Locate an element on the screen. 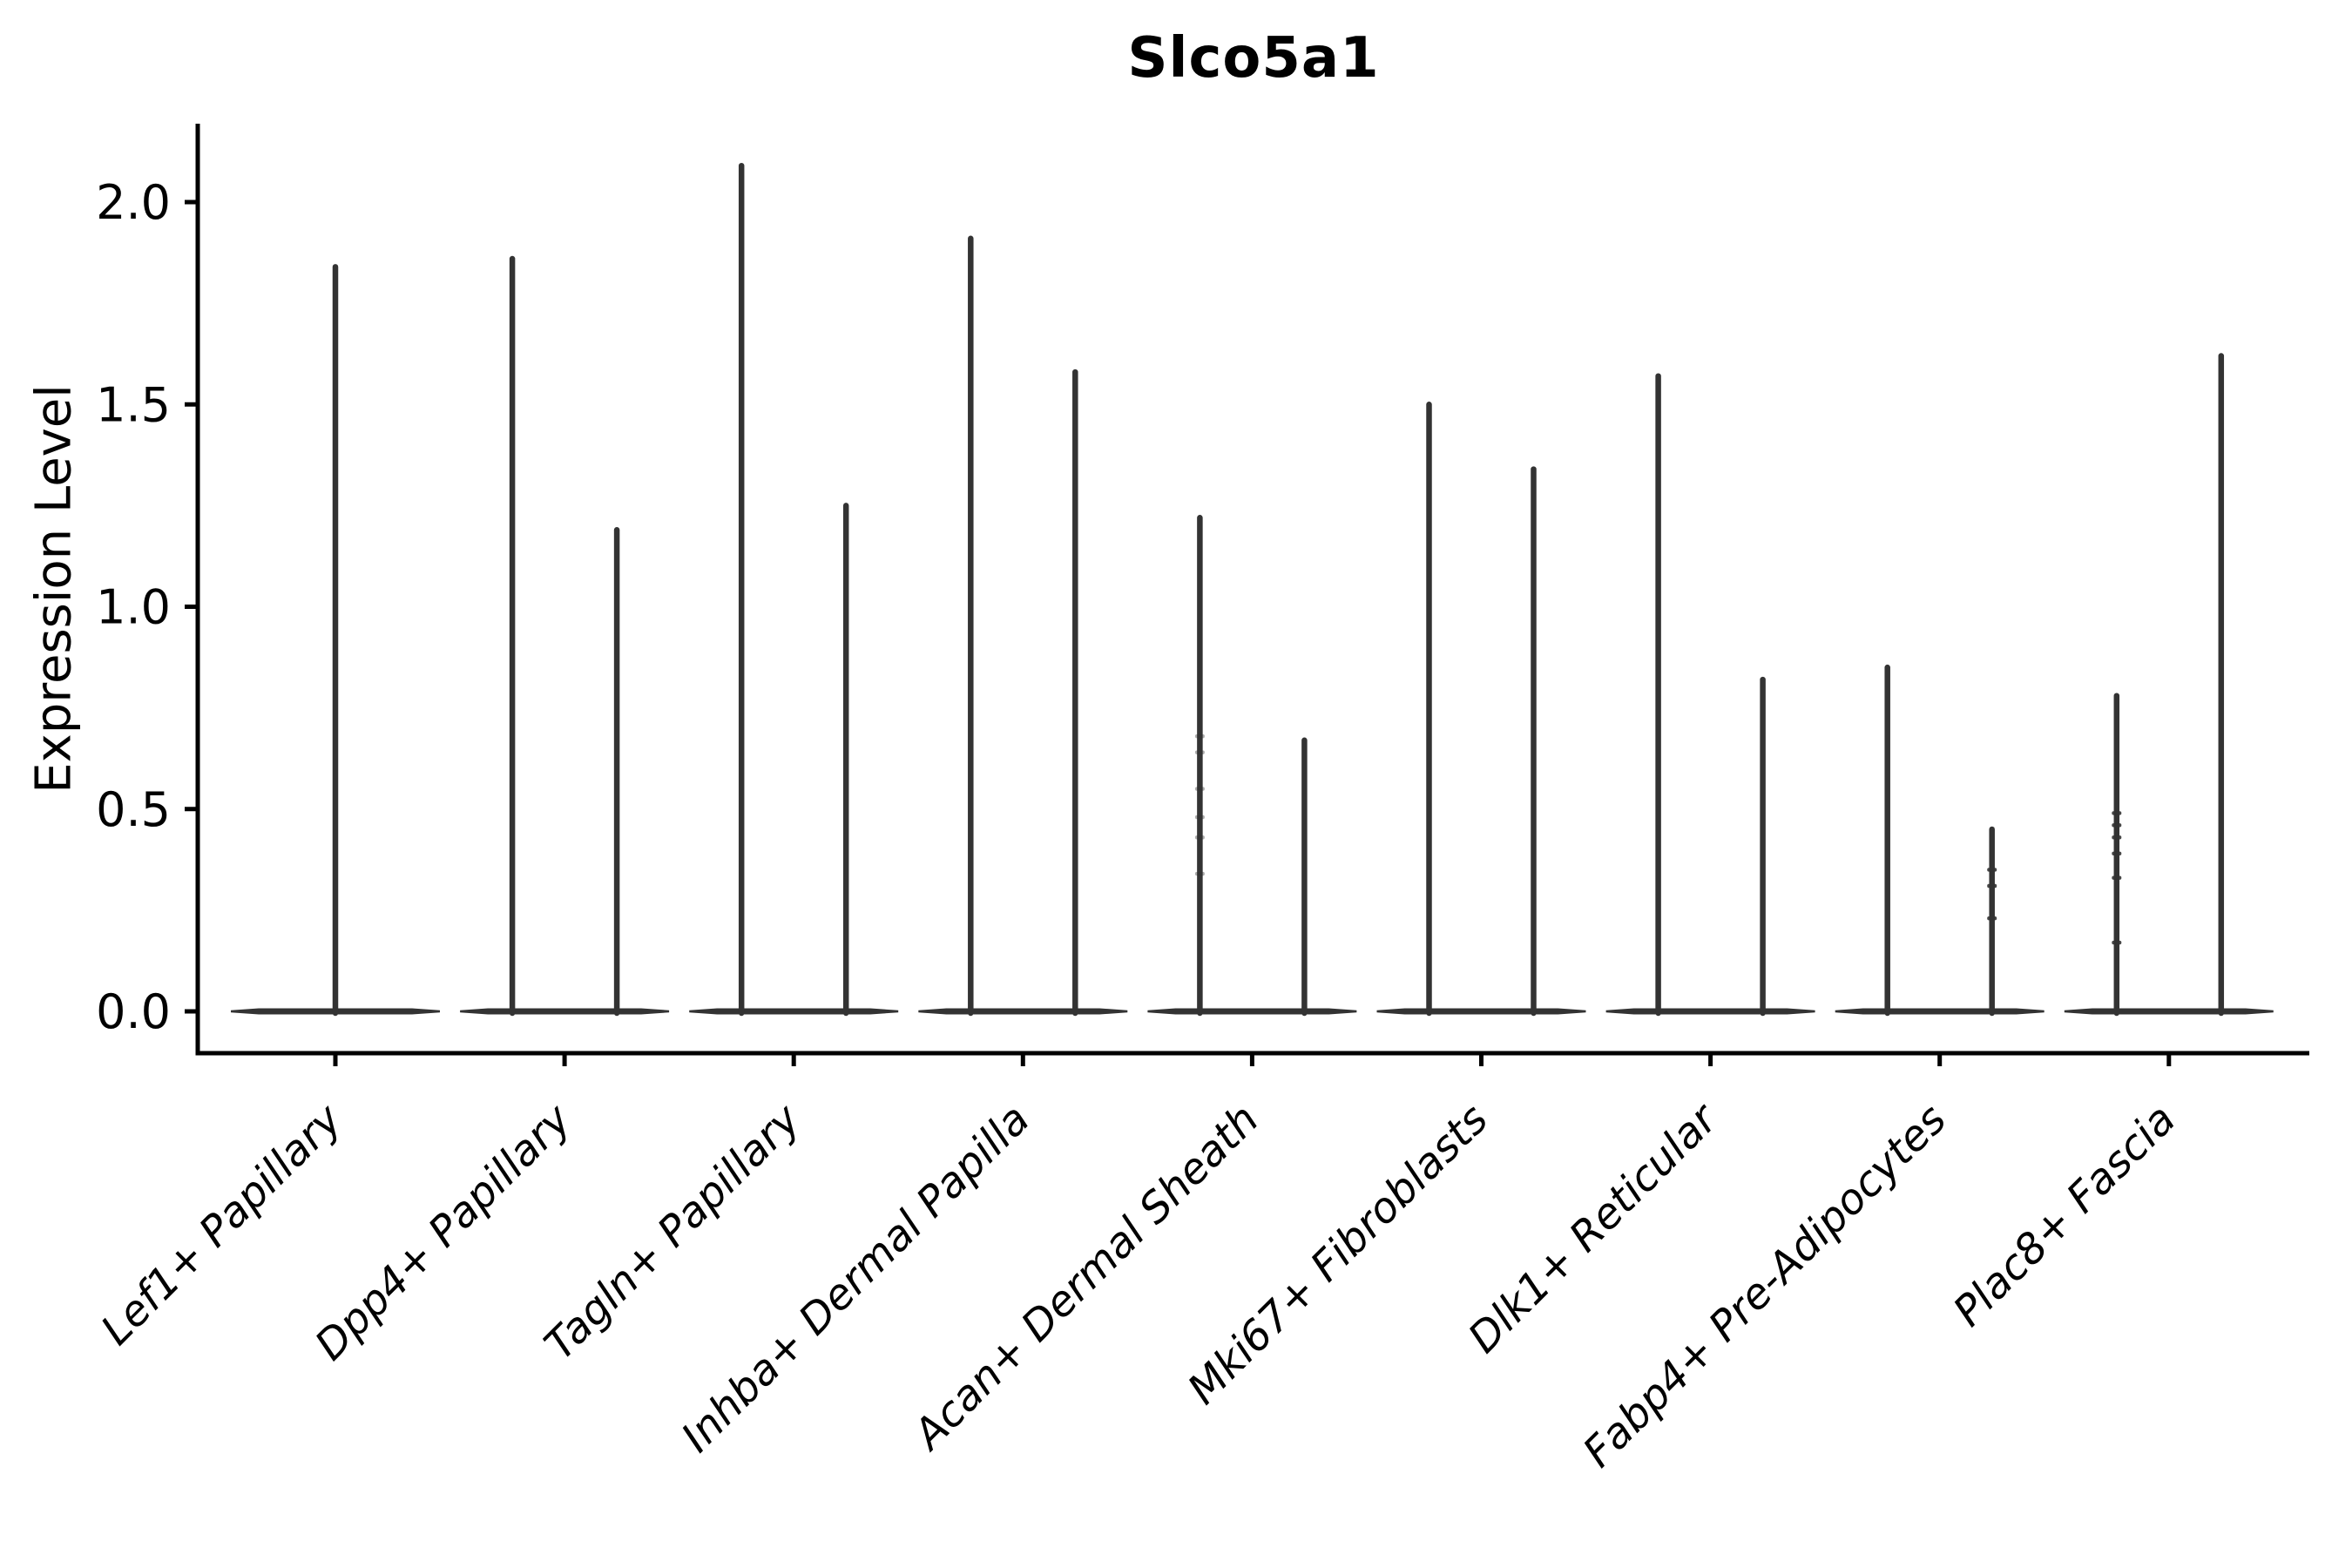 Image resolution: width=2352 pixels, height=1568 pixels. x-tick-label: Plac8+ Fascia is located at coordinates (2065, 1215).